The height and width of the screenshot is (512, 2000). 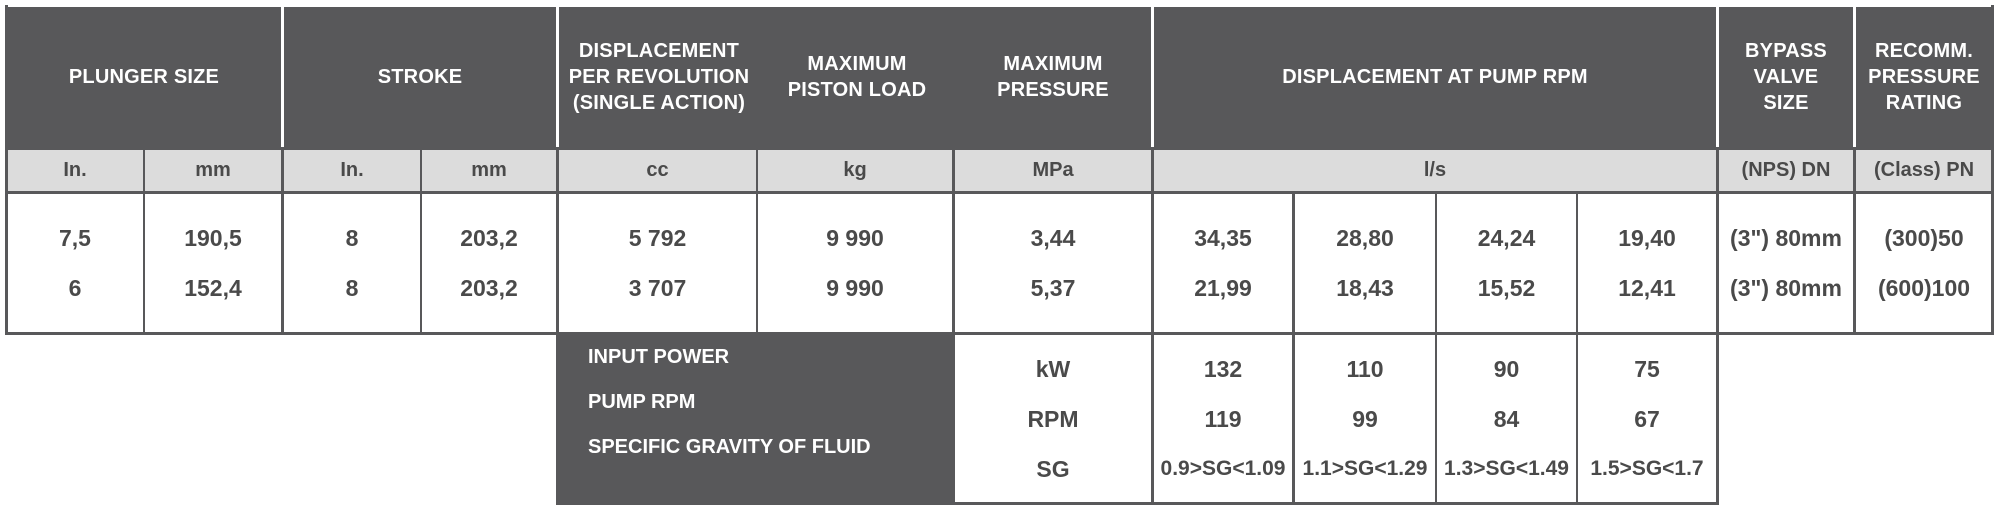 I want to click on bottom-col-2: 110 99 1.1>SG<1.29, so click(x=1365, y=418).